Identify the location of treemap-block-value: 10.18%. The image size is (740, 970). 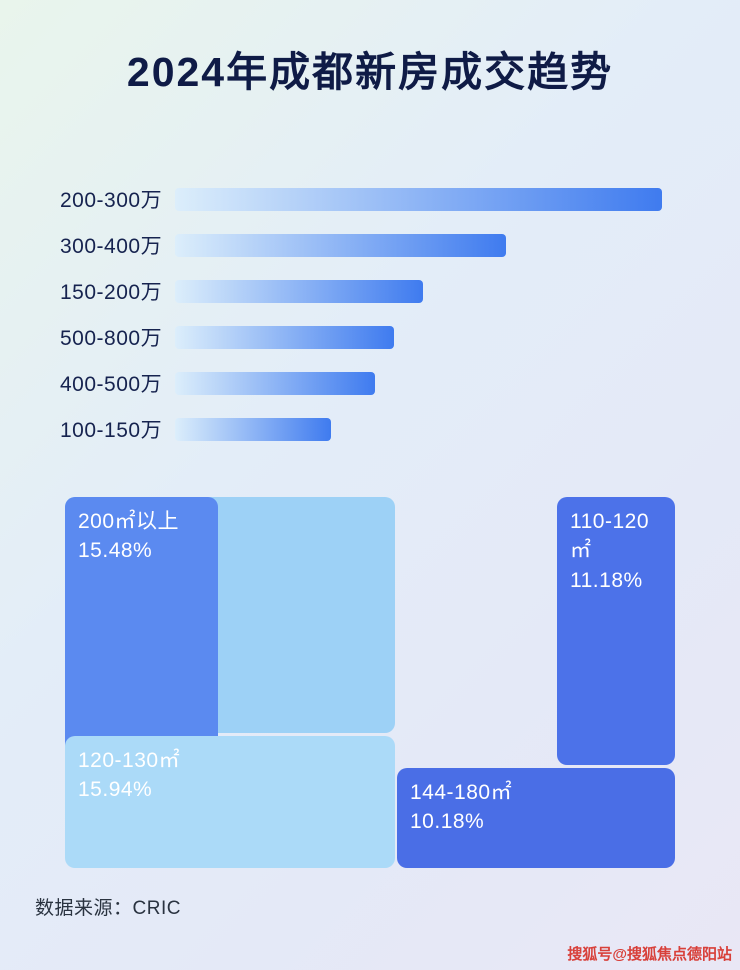
(447, 822).